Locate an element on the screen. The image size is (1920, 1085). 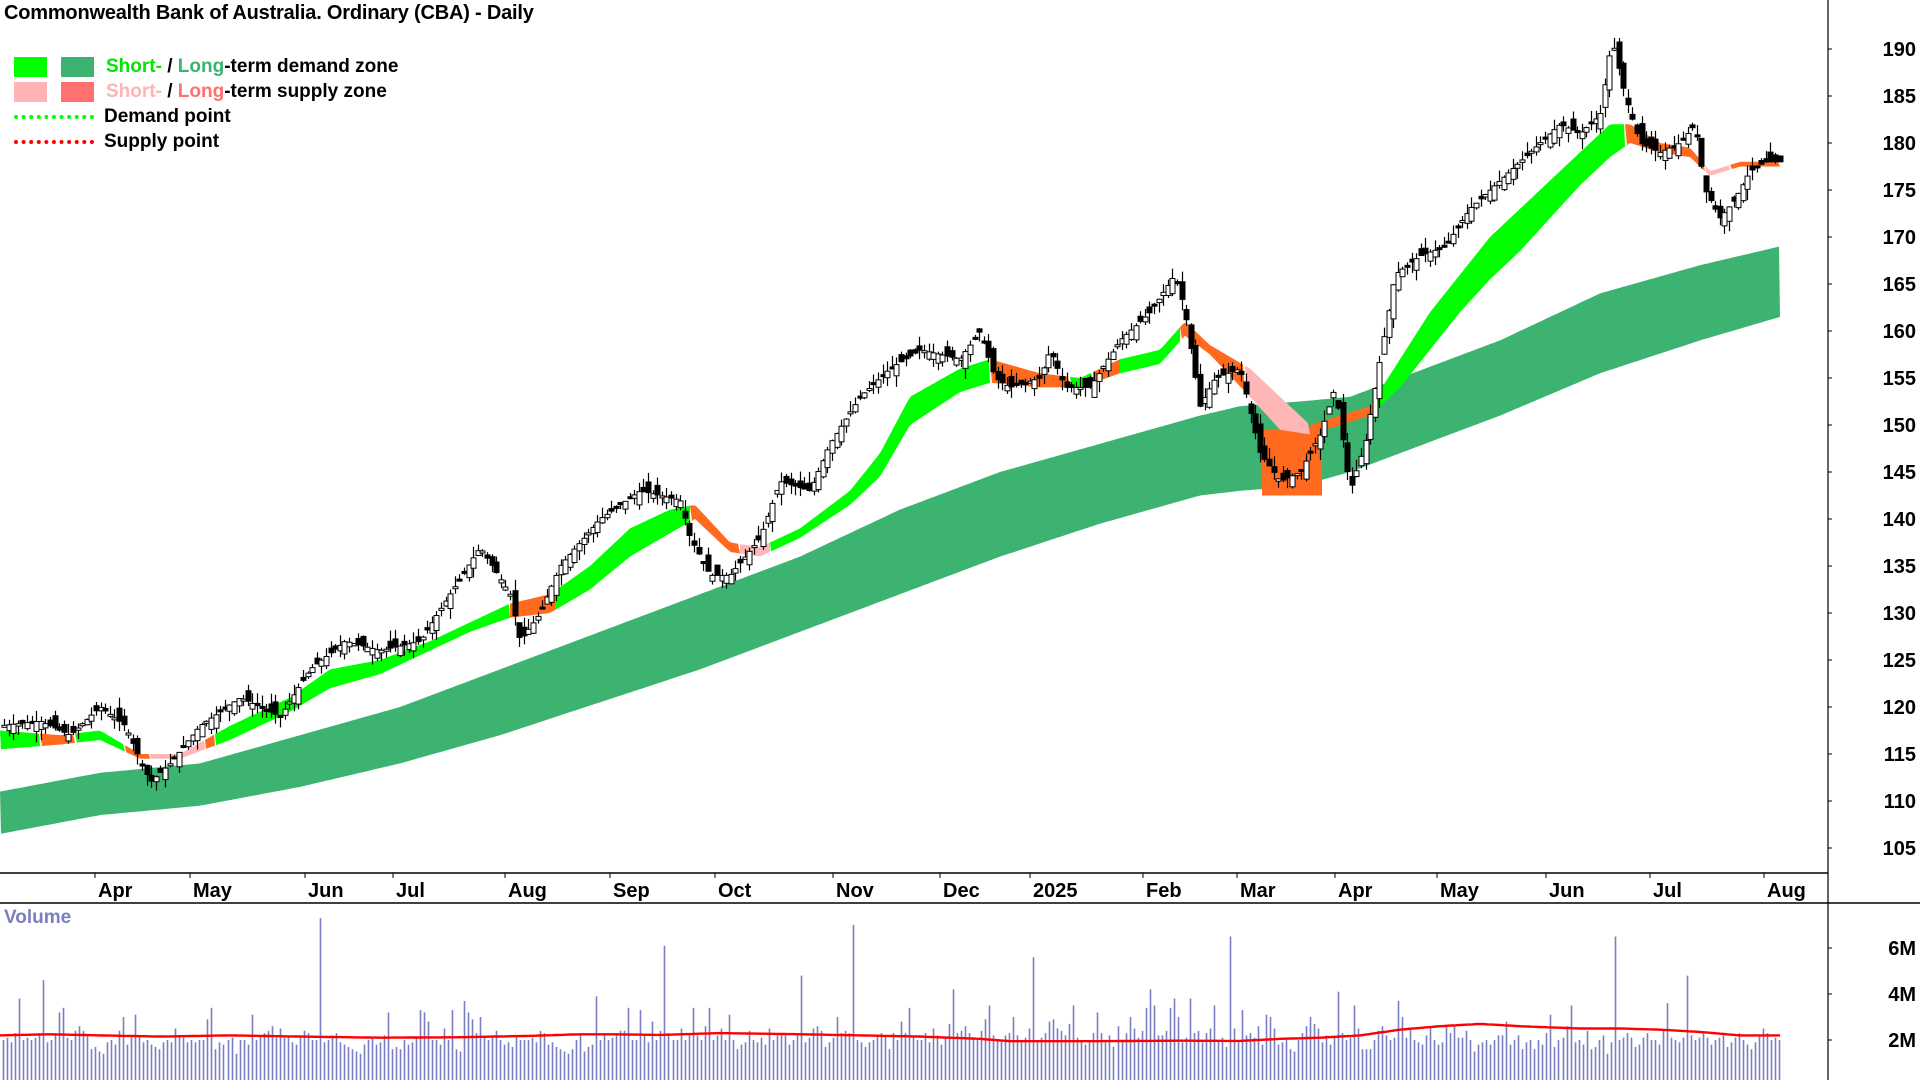
volume-bars is located at coordinates (891, 999).